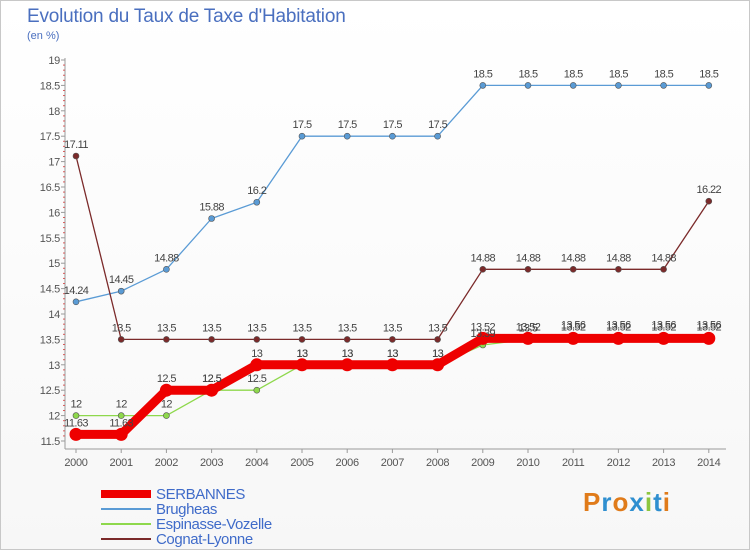  Describe the element at coordinates (50, 239) in the screenshot. I see `y-tick-label: 15.5` at that location.